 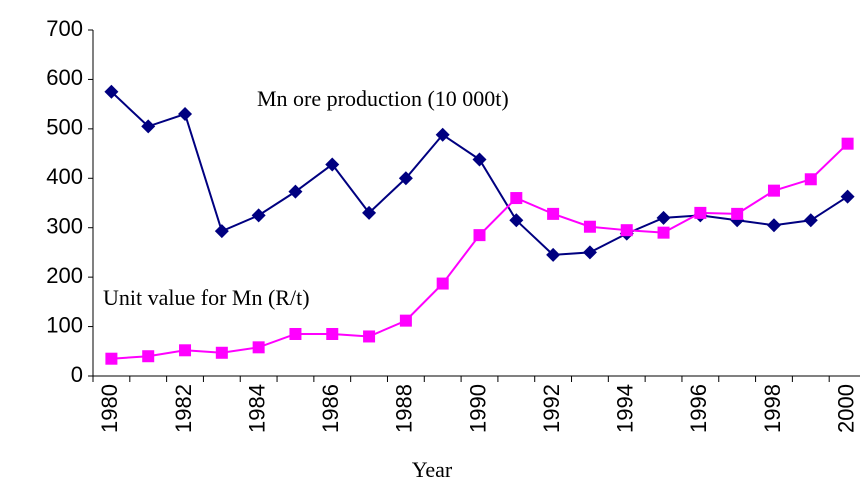 I want to click on x-tick-label: 2000, so click(x=845, y=408).